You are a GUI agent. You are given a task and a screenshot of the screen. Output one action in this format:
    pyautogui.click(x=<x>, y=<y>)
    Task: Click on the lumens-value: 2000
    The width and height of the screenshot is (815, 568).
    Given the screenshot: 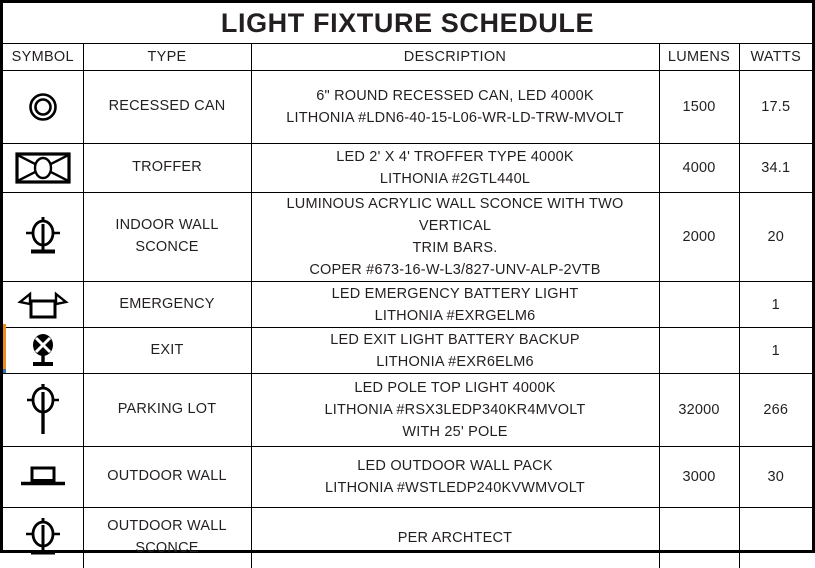 What is the action you would take?
    pyautogui.click(x=699, y=237)
    